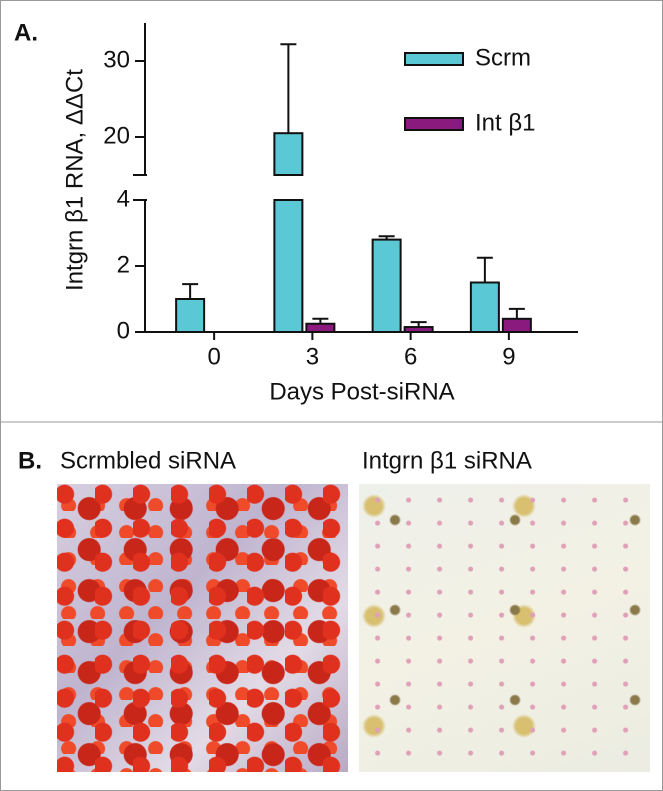  Describe the element at coordinates (503, 57) in the screenshot. I see `legend-label: Scrm` at that location.